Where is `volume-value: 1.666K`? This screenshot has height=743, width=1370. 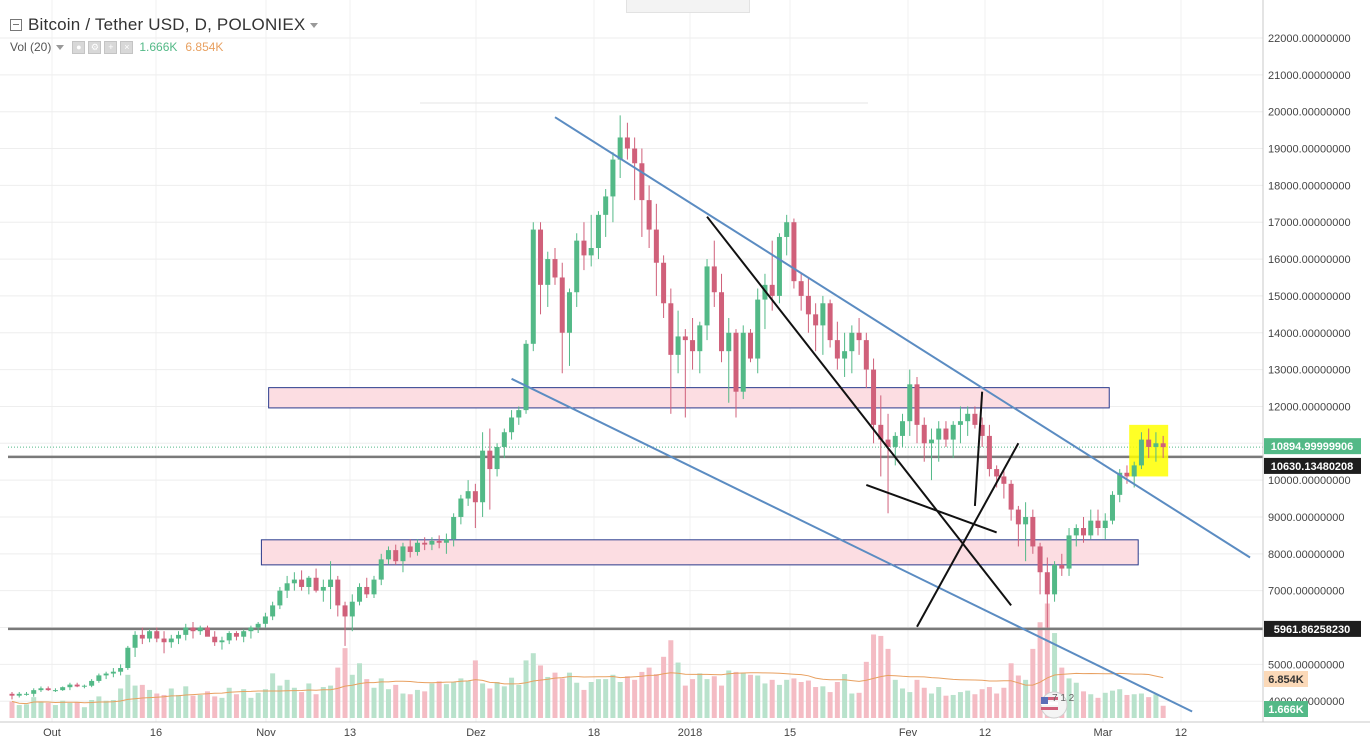 volume-value: 1.666K is located at coordinates (158, 47).